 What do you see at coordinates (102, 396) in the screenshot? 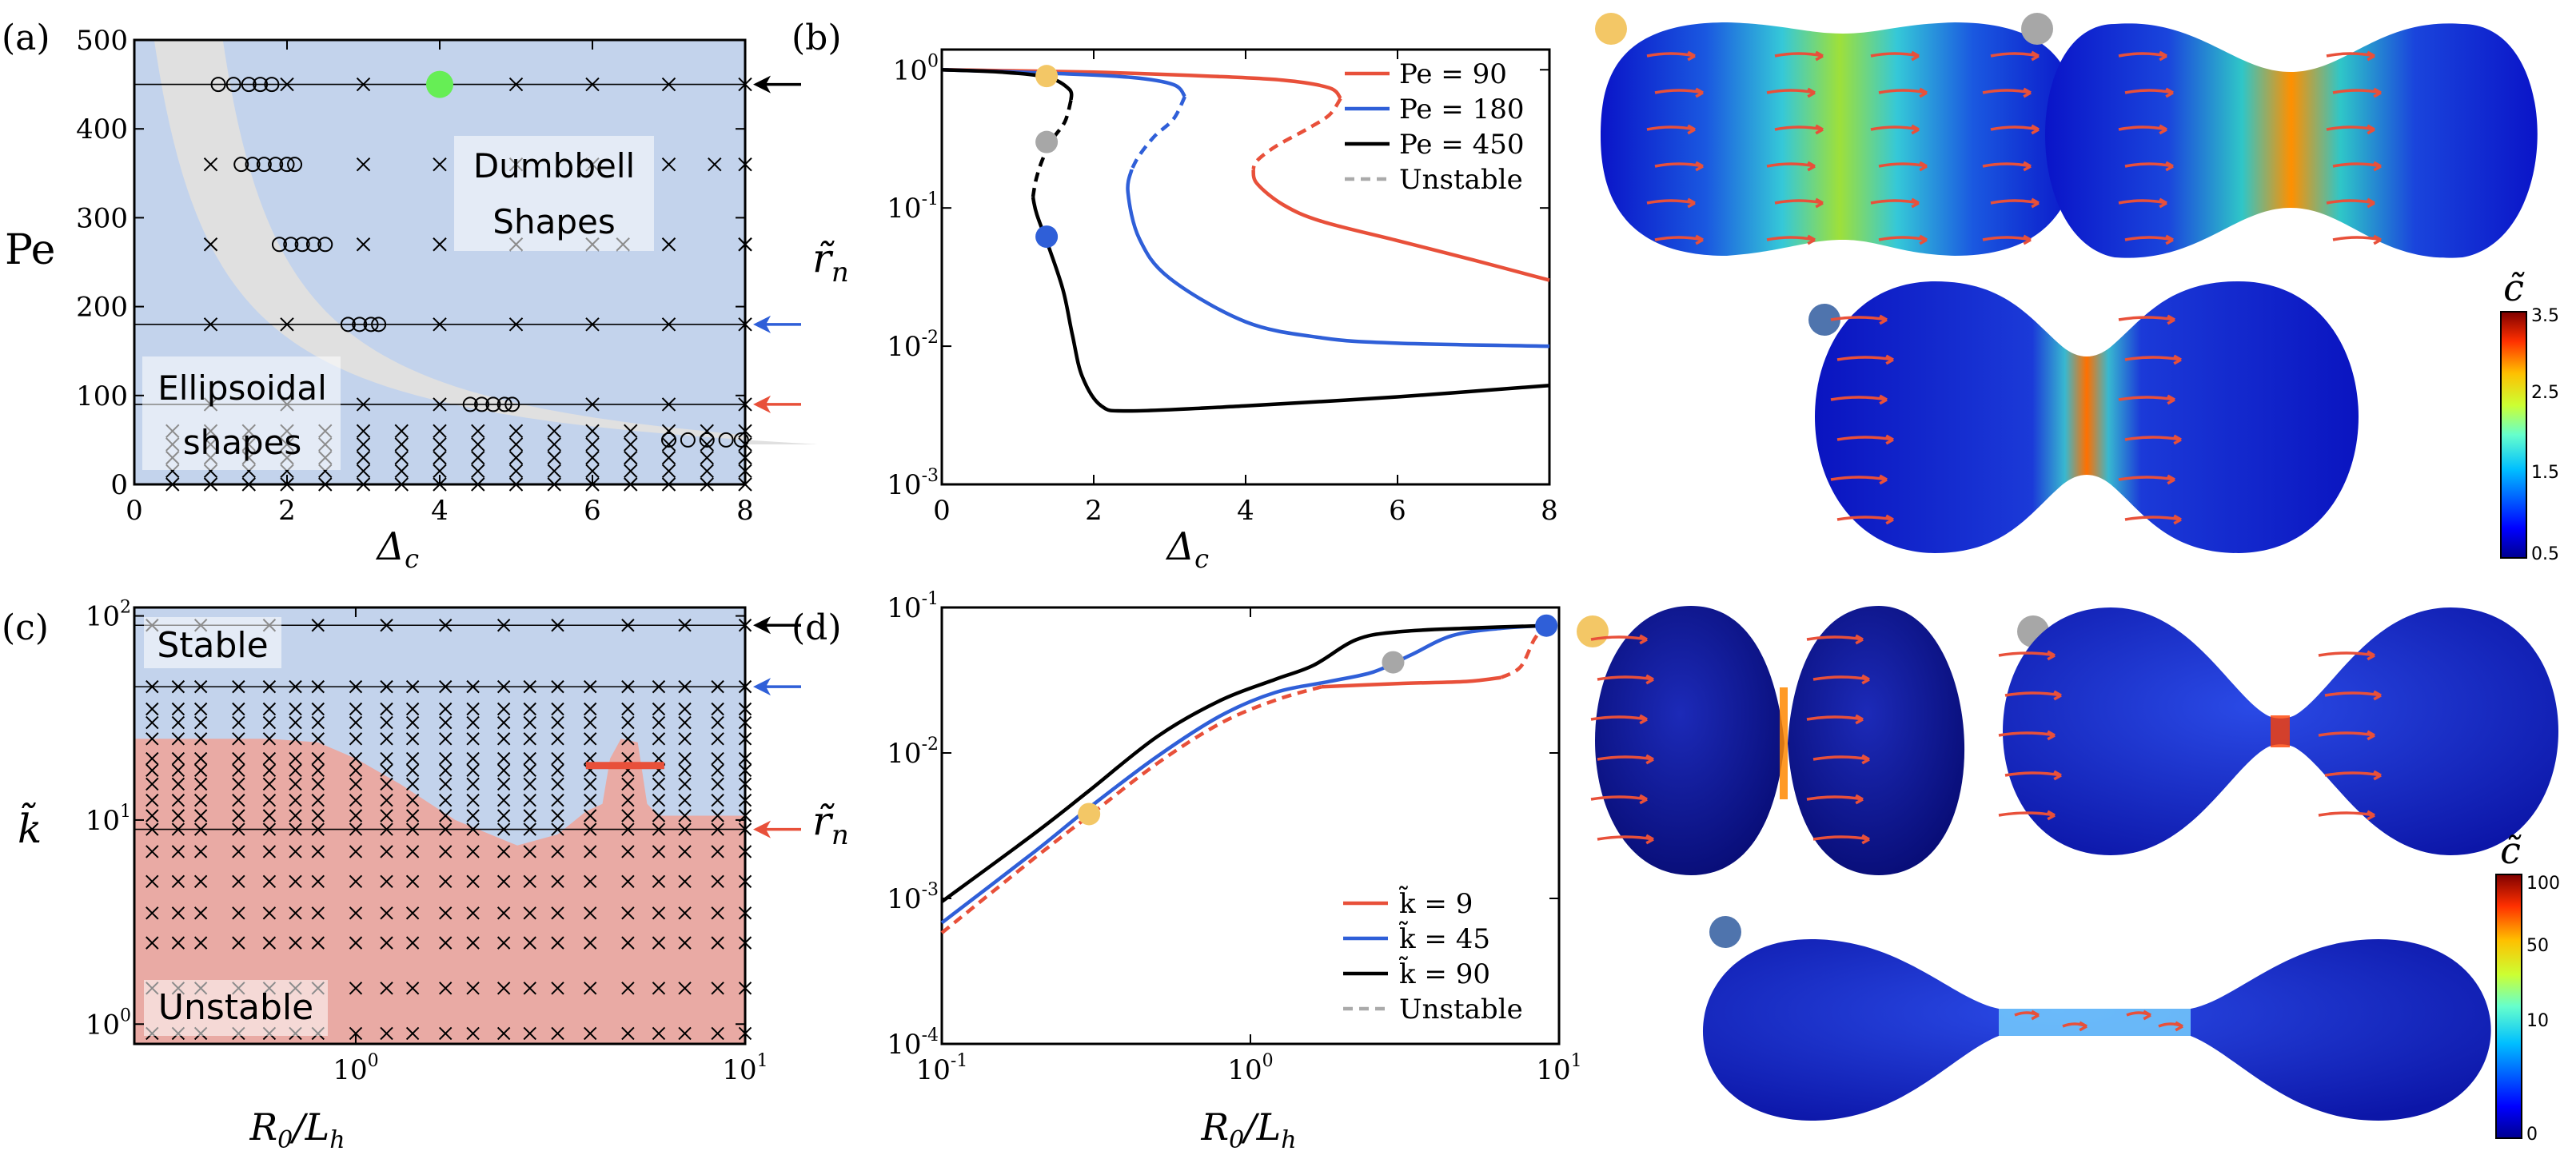
I see `panel-a-ytick-1-label: 100` at bounding box center [102, 396].